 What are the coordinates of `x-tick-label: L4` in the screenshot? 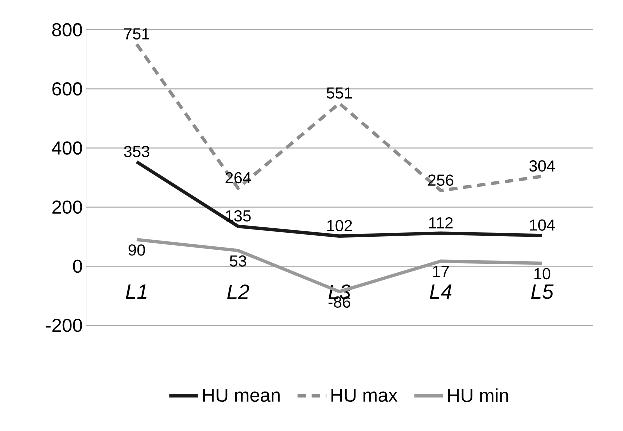 It's located at (441, 292).